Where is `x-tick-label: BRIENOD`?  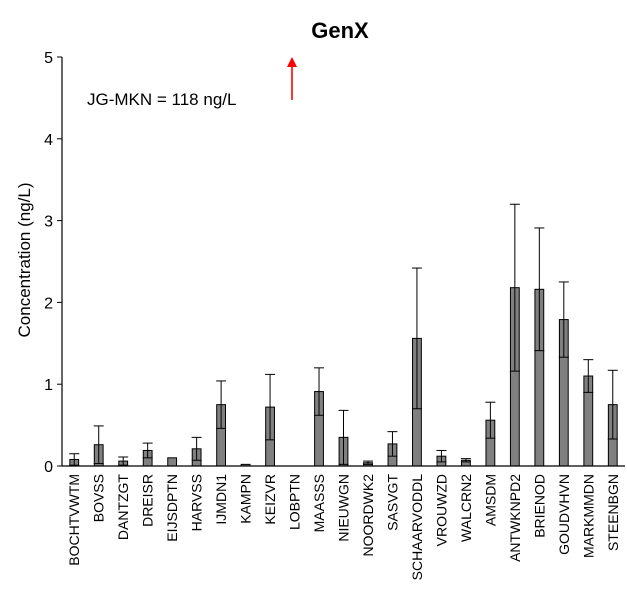
x-tick-label: BRIENOD is located at coordinates (539, 506).